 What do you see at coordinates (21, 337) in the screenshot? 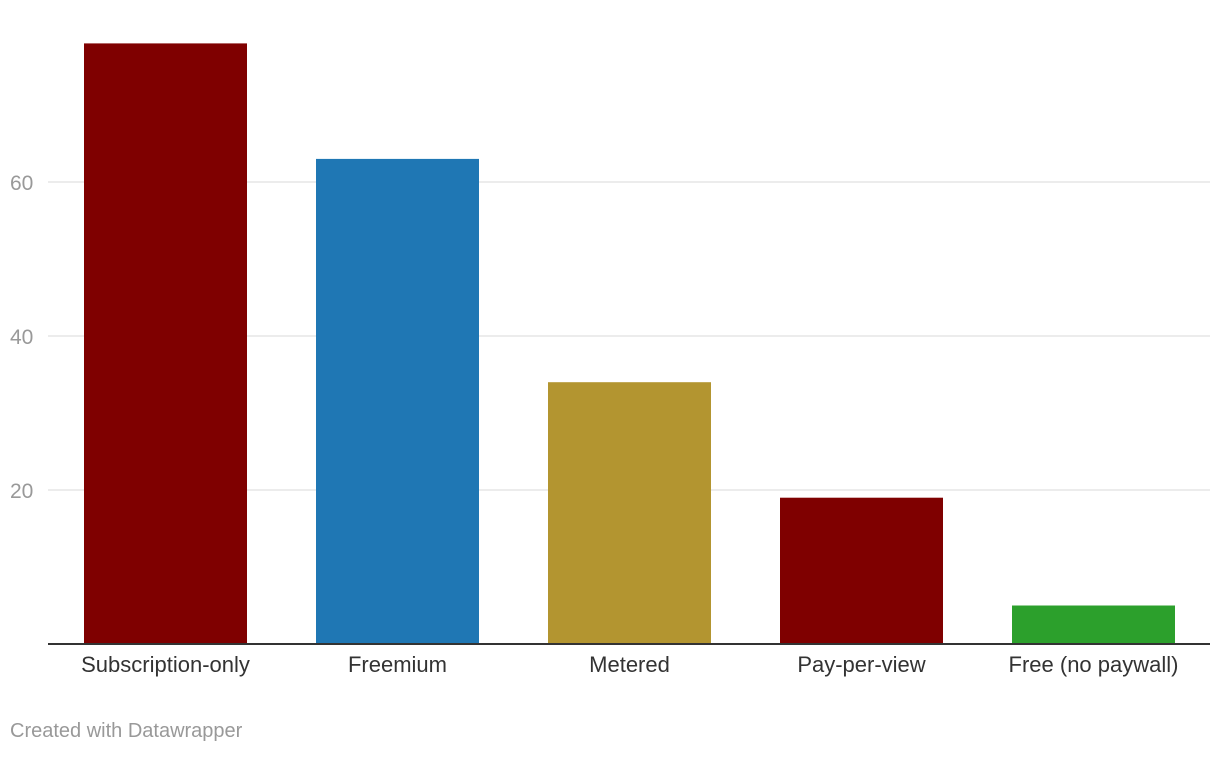
I see `y-tick-label: 40` at bounding box center [21, 337].